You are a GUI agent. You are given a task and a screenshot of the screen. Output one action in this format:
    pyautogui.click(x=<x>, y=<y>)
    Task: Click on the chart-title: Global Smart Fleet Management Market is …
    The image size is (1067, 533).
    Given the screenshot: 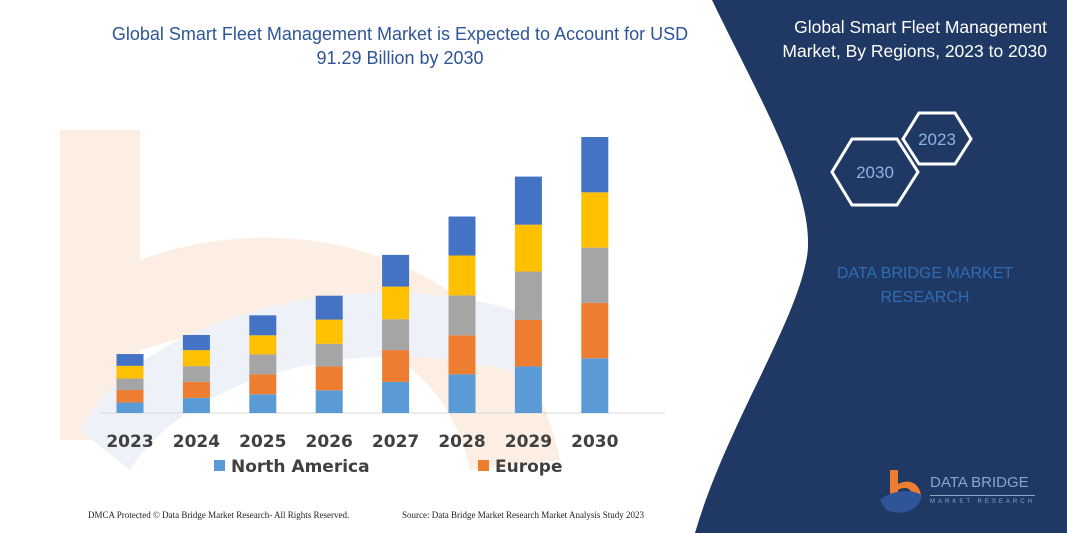 What is the action you would take?
    pyautogui.click(x=400, y=46)
    